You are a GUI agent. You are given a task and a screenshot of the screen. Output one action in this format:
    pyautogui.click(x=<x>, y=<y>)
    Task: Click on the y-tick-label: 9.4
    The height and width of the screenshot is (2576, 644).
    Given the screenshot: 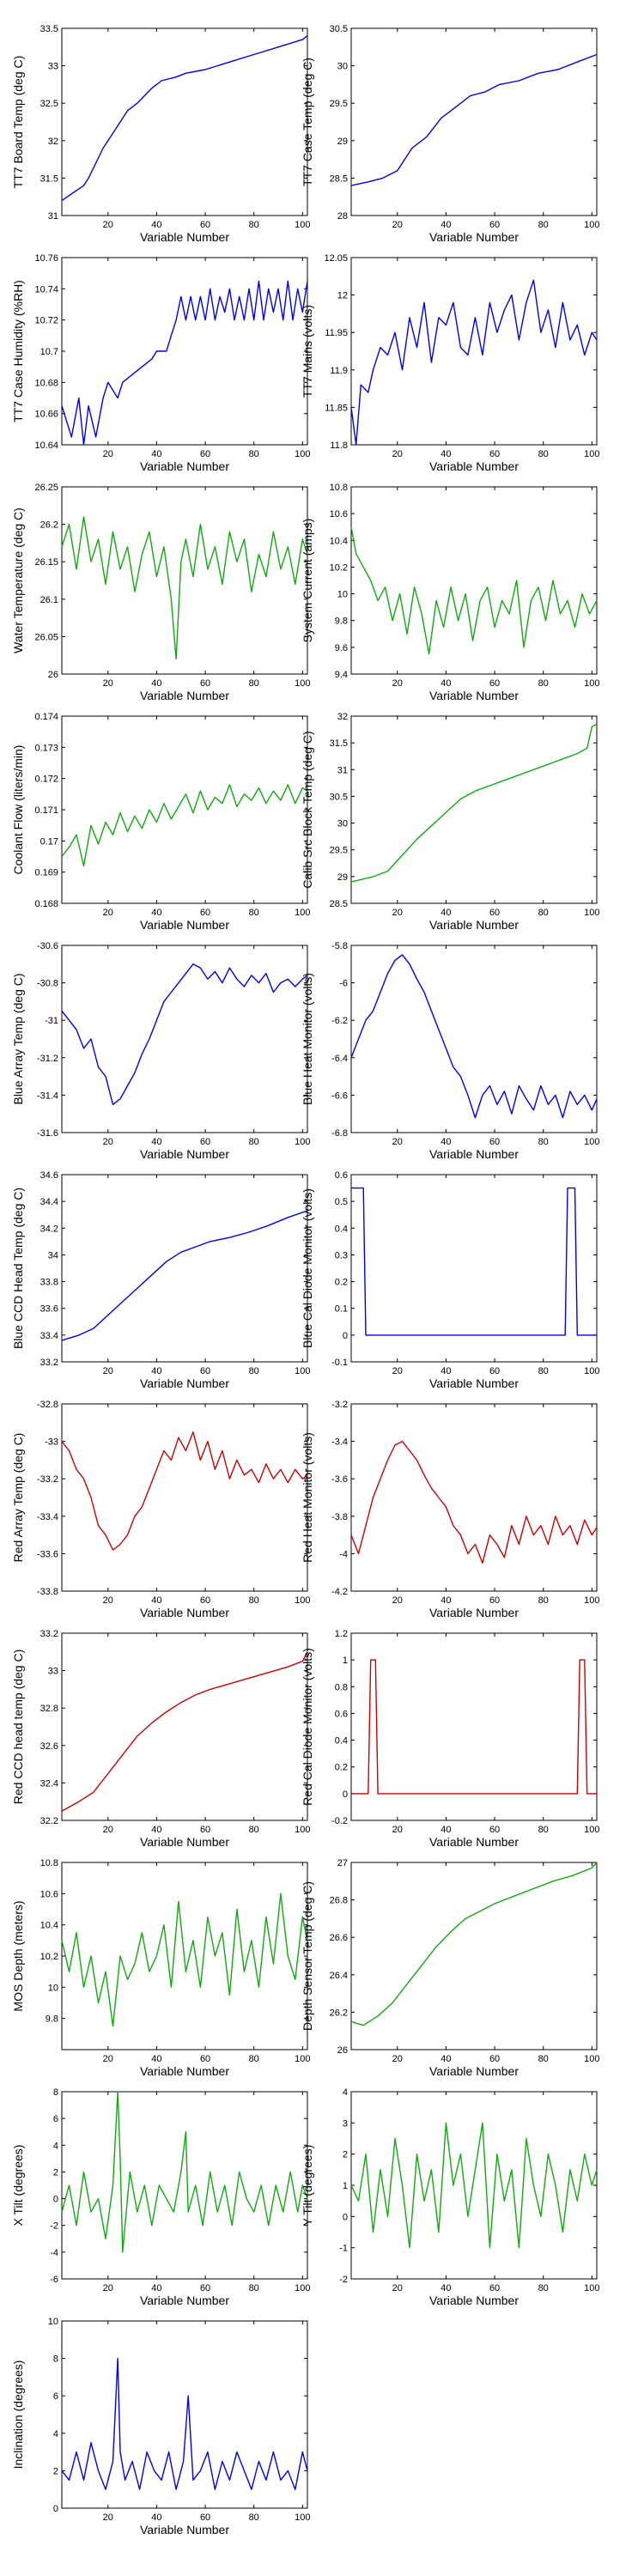 What is the action you would take?
    pyautogui.click(x=342, y=675)
    